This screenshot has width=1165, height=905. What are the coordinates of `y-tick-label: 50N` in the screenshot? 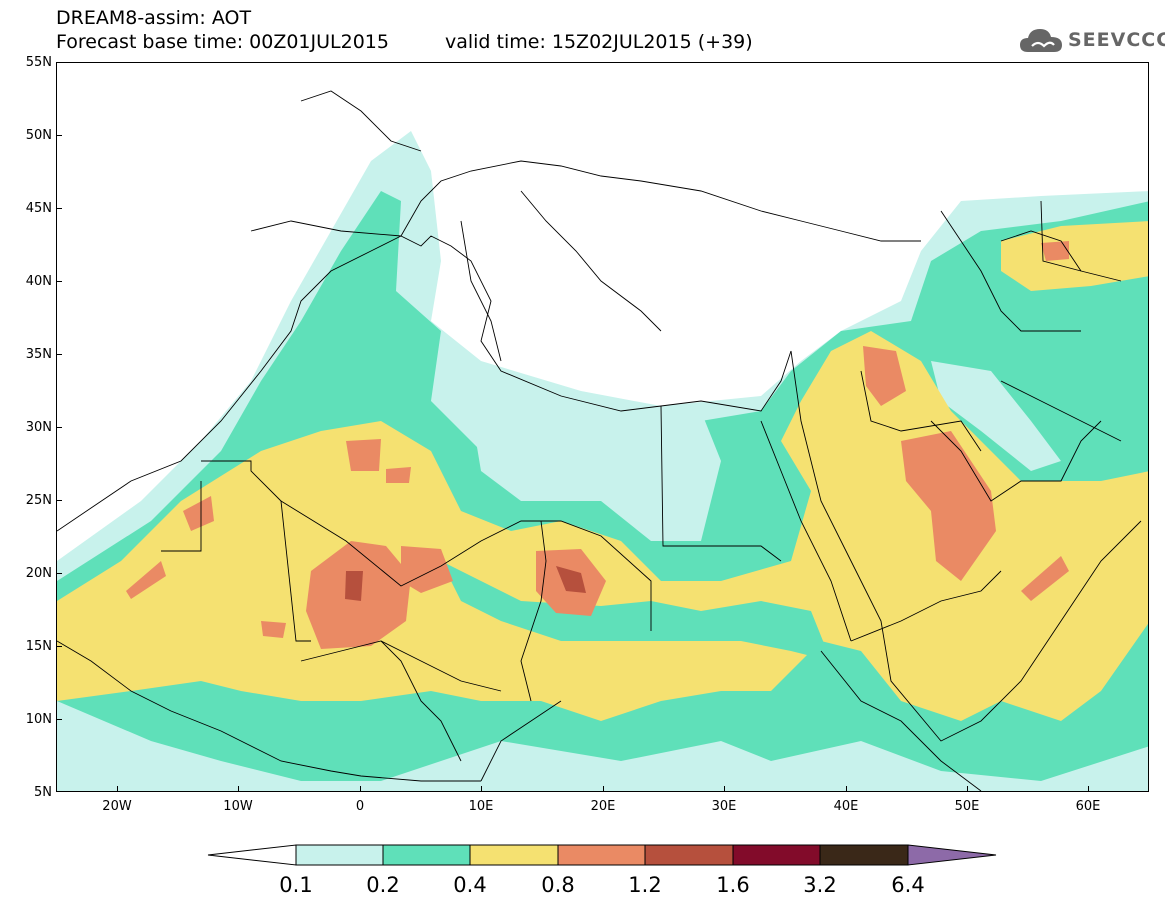 It's located at (38, 135).